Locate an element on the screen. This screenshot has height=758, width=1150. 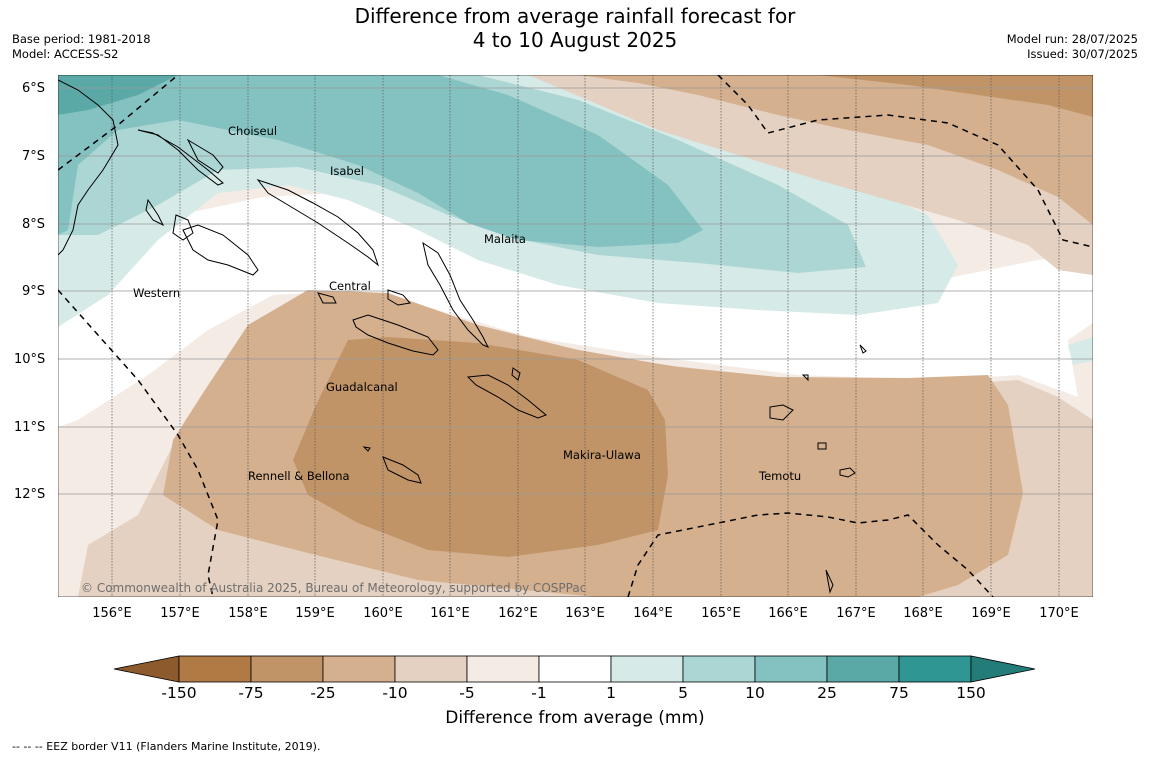
label-choiseul: Choiseul is located at coordinates (252, 131).